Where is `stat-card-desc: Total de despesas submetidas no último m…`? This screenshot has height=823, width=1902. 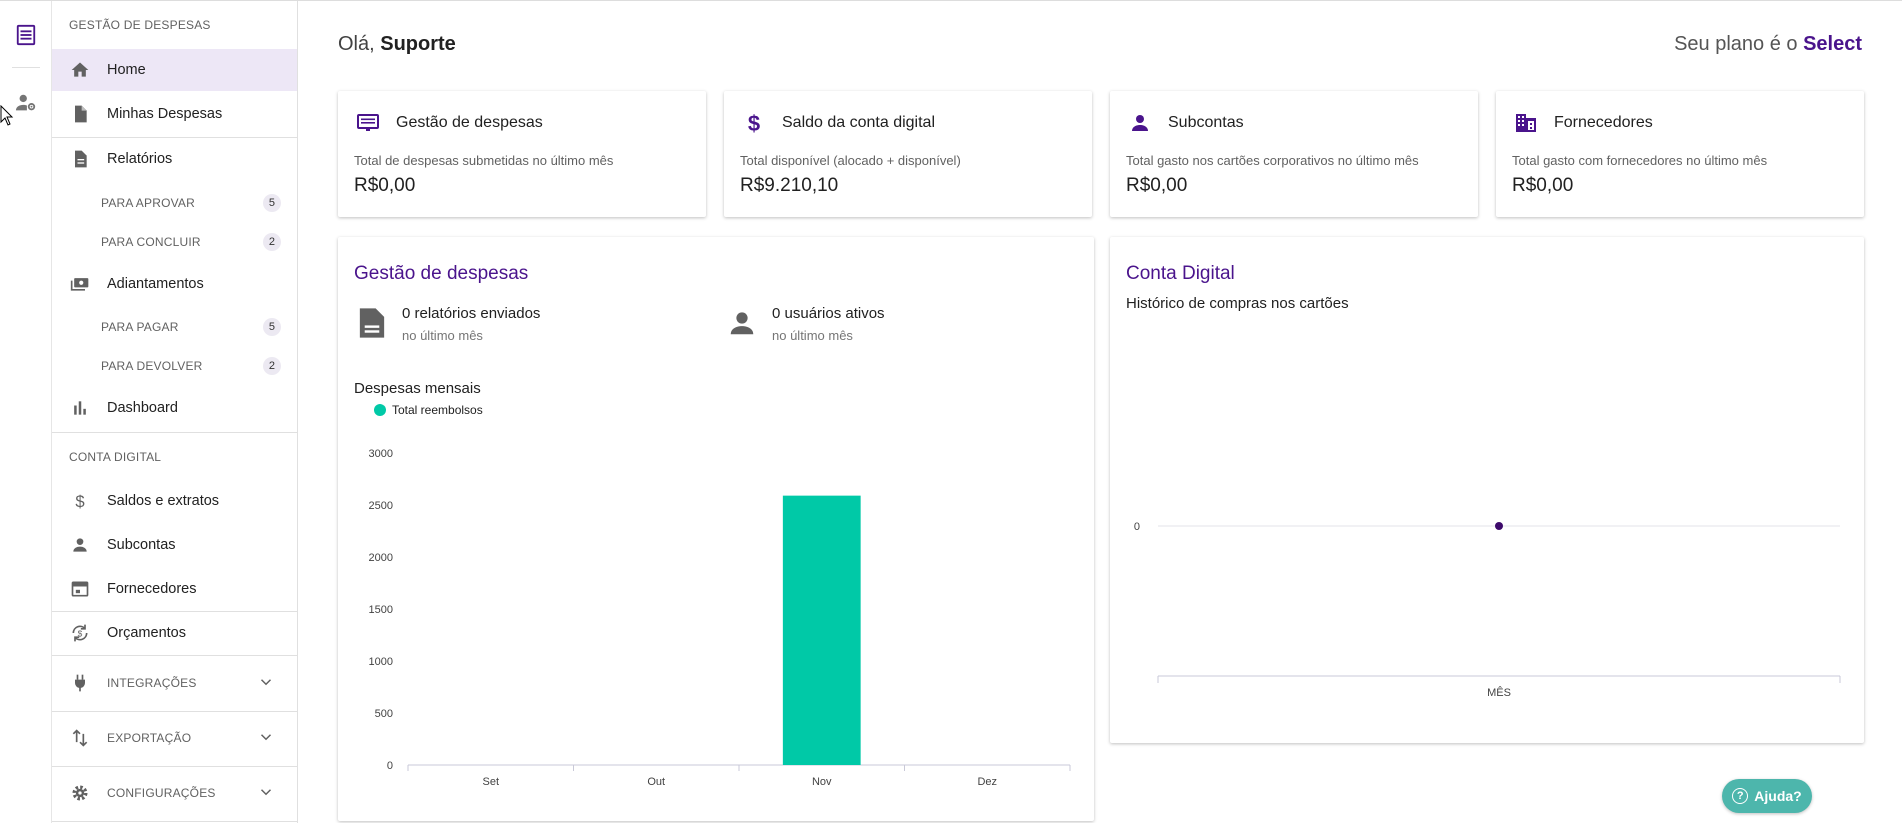 stat-card-desc: Total de despesas submetidas no último m… is located at coordinates (484, 160).